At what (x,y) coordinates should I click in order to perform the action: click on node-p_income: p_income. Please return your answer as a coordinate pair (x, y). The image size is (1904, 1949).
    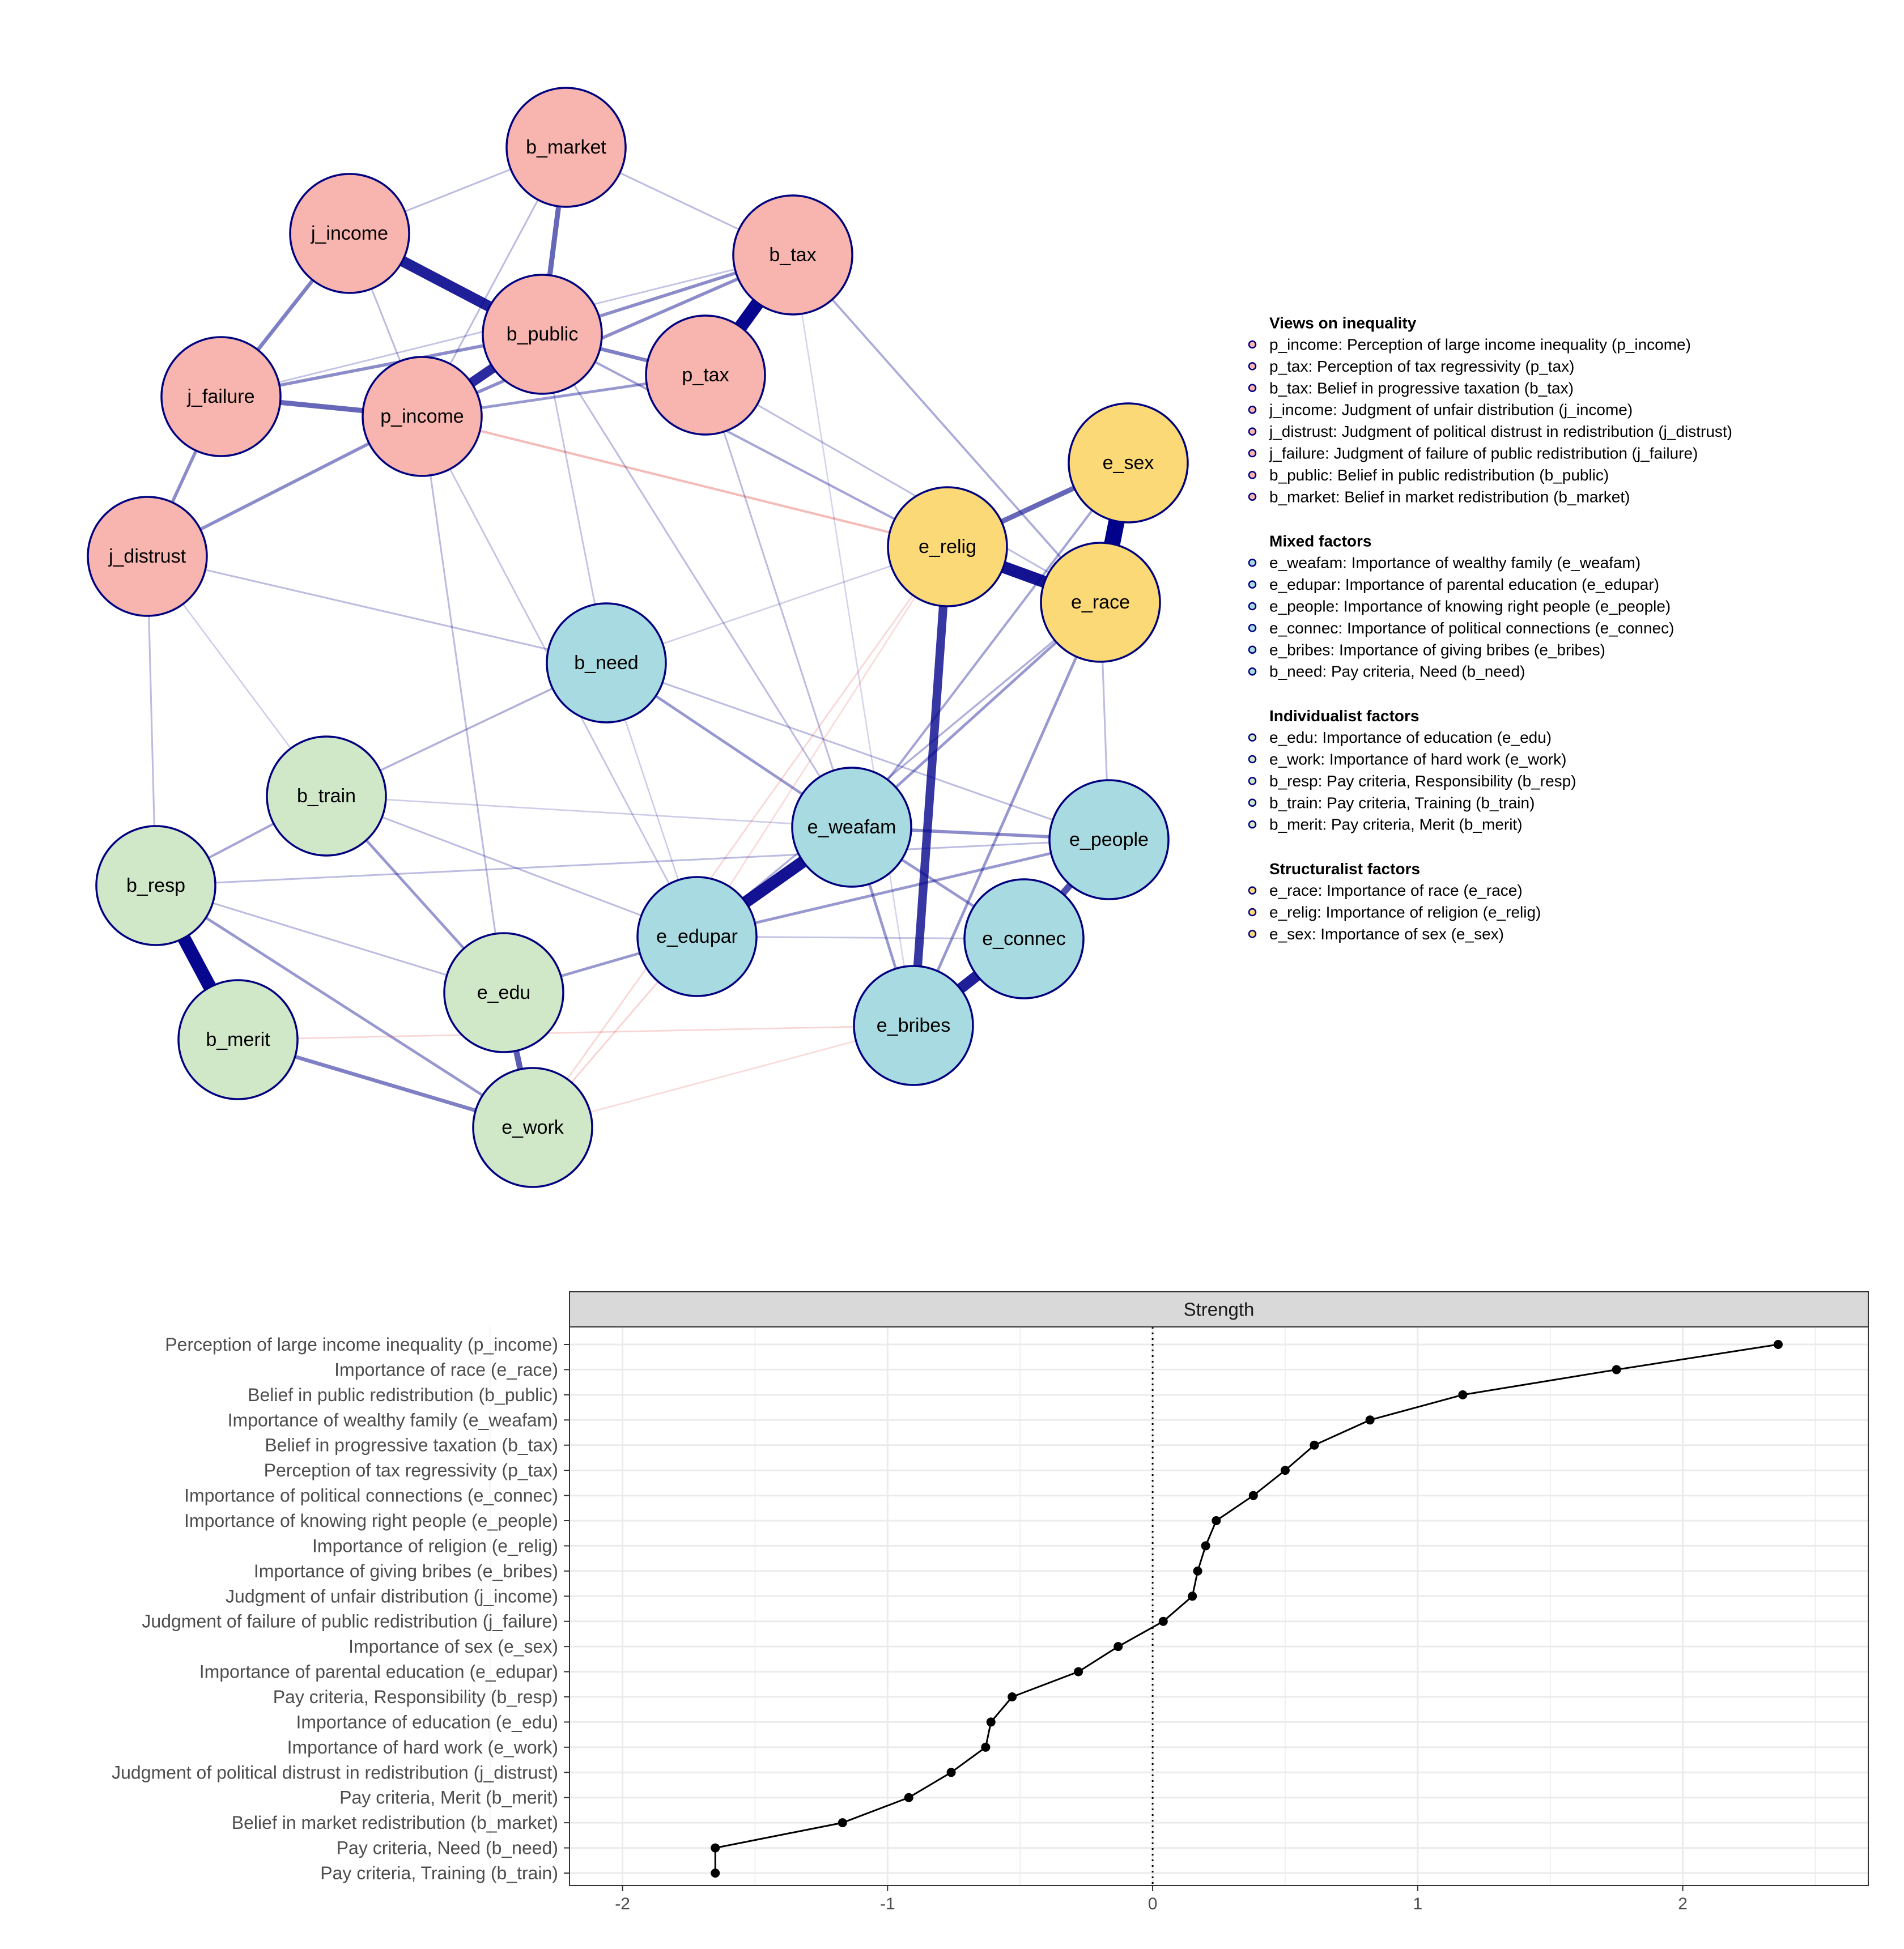
    Looking at the image, I should click on (422, 416).